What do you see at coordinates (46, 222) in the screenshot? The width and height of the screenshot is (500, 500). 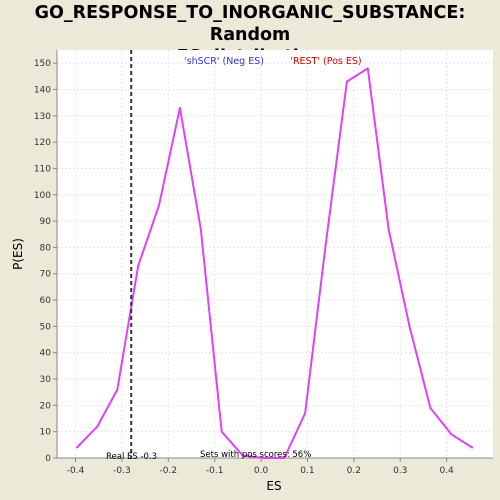 I see `y-tick-label: 90` at bounding box center [46, 222].